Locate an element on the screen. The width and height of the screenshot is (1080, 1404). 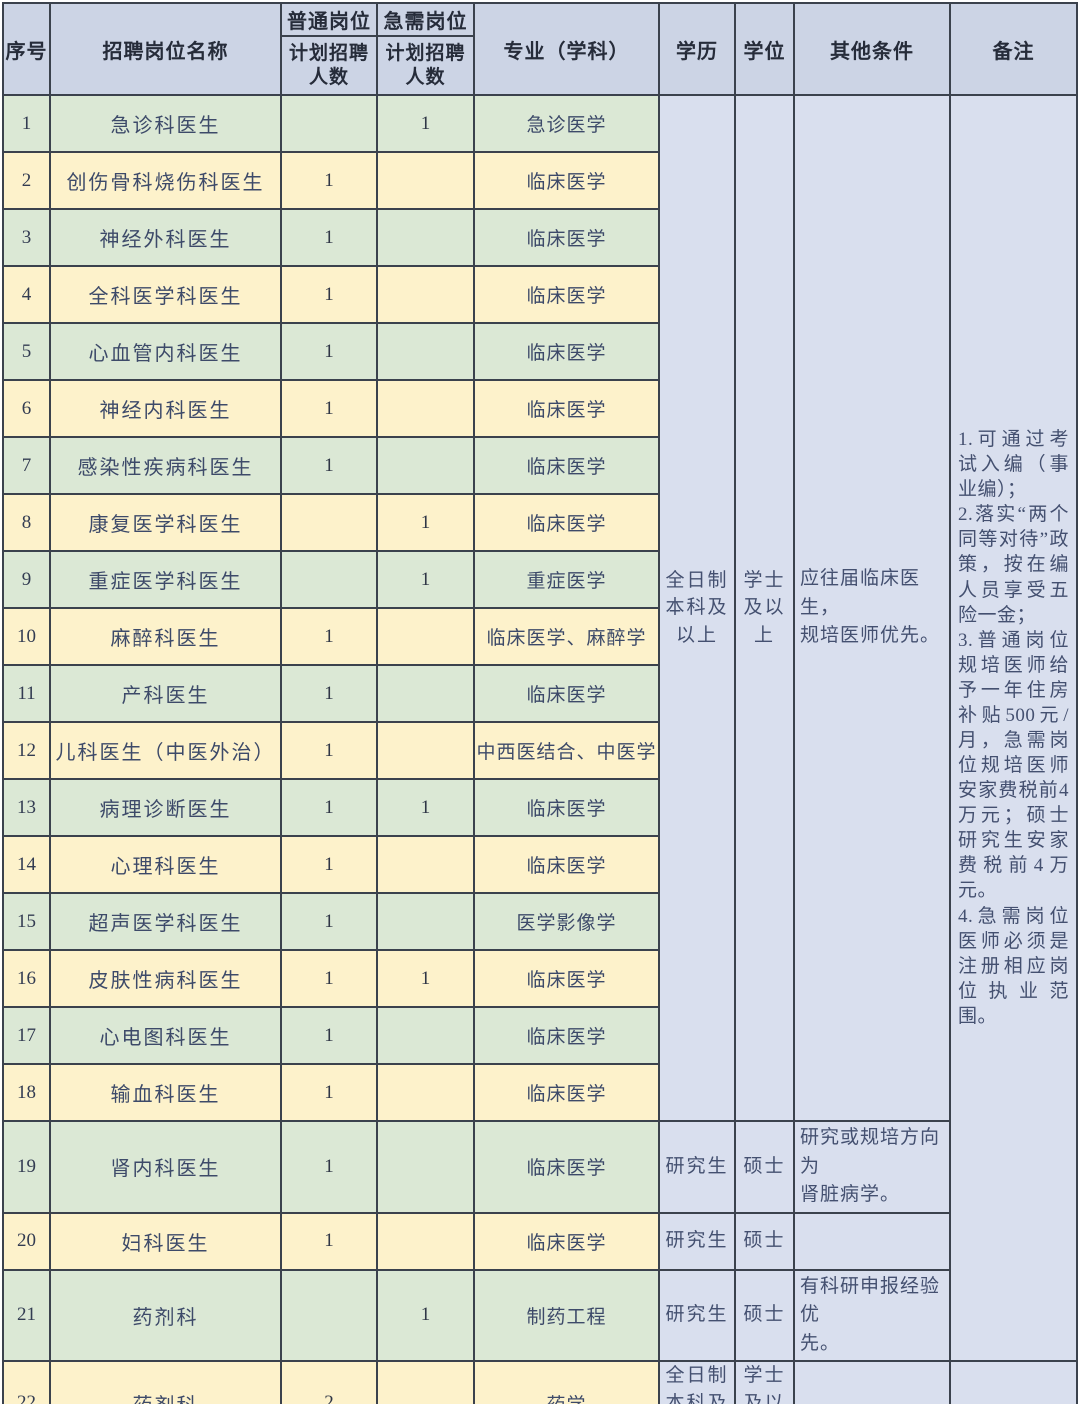
cell-seq: 14 is located at coordinates (26, 864).